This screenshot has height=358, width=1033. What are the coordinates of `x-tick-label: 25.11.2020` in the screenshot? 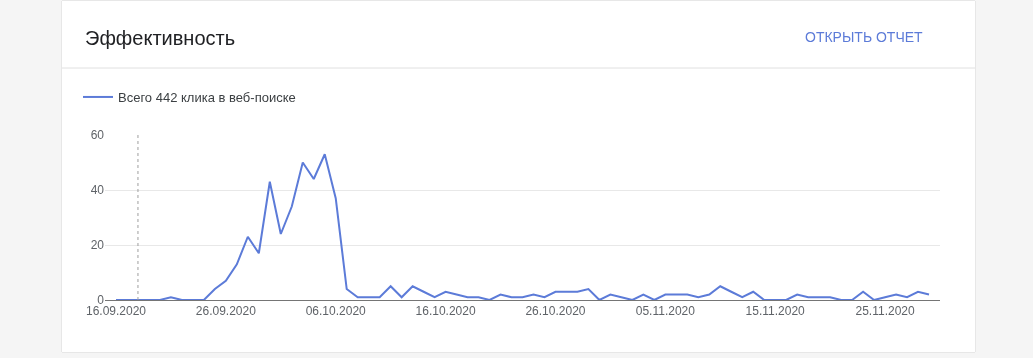 It's located at (885, 311).